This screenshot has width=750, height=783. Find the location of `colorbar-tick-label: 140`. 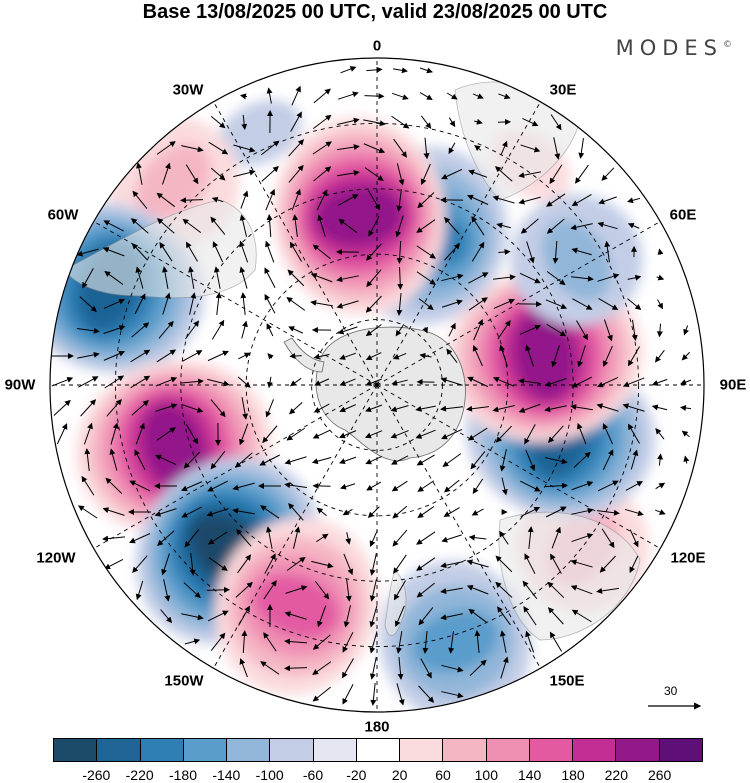

colorbar-tick-label: 140 is located at coordinates (529, 775).